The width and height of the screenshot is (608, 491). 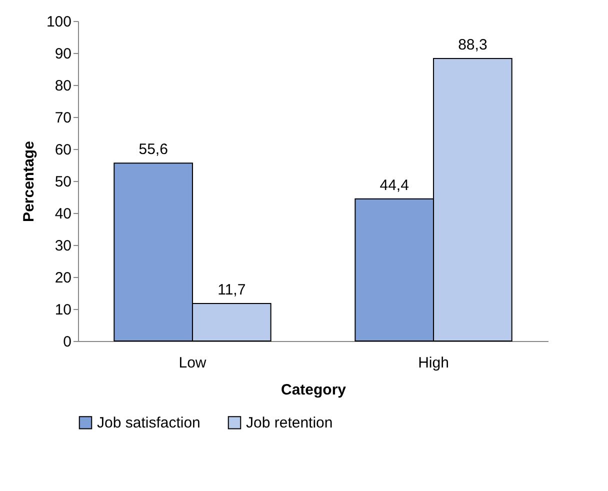 What do you see at coordinates (148, 423) in the screenshot?
I see `legend-label: Job satisfaction` at bounding box center [148, 423].